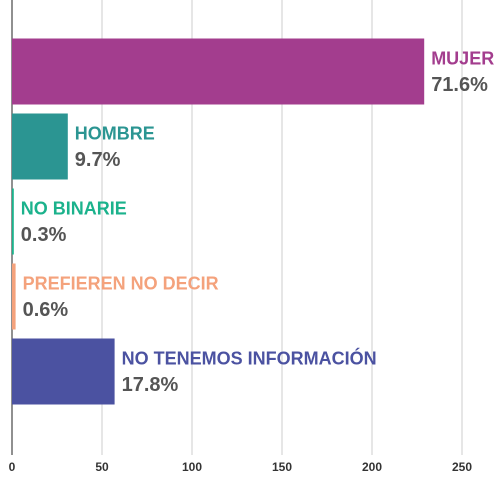 The image size is (504, 490). What do you see at coordinates (12, 467) in the screenshot?
I see `x-tick-label: 0` at bounding box center [12, 467].